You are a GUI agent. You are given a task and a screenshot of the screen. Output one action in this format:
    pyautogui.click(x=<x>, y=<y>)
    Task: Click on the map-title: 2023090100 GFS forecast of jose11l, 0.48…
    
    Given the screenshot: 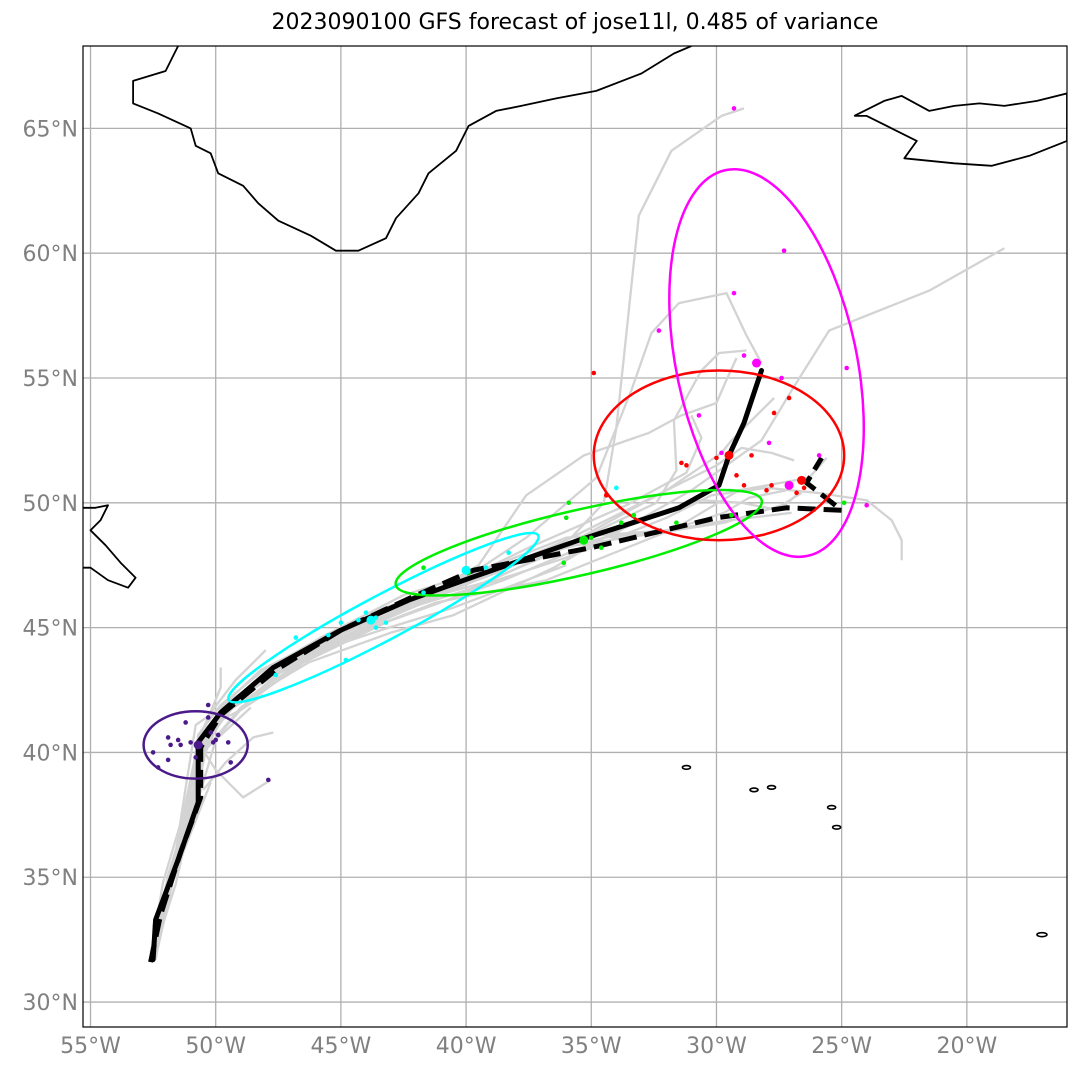 What is the action you would take?
    pyautogui.click(x=575, y=22)
    